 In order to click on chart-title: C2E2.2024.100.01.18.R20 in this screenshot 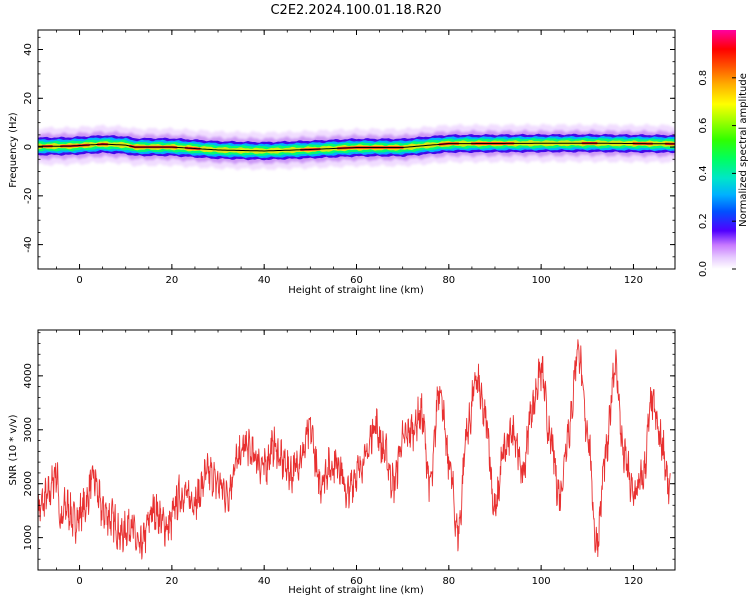, I will do `click(355, 10)`.